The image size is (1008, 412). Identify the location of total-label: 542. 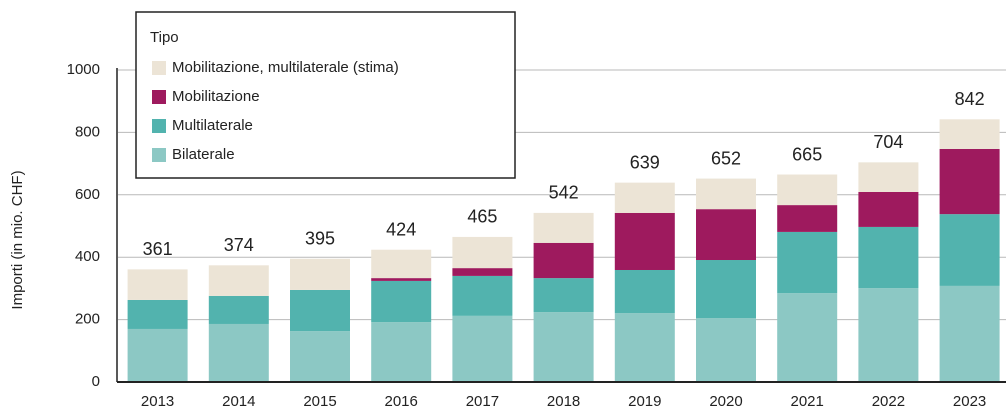
(564, 193).